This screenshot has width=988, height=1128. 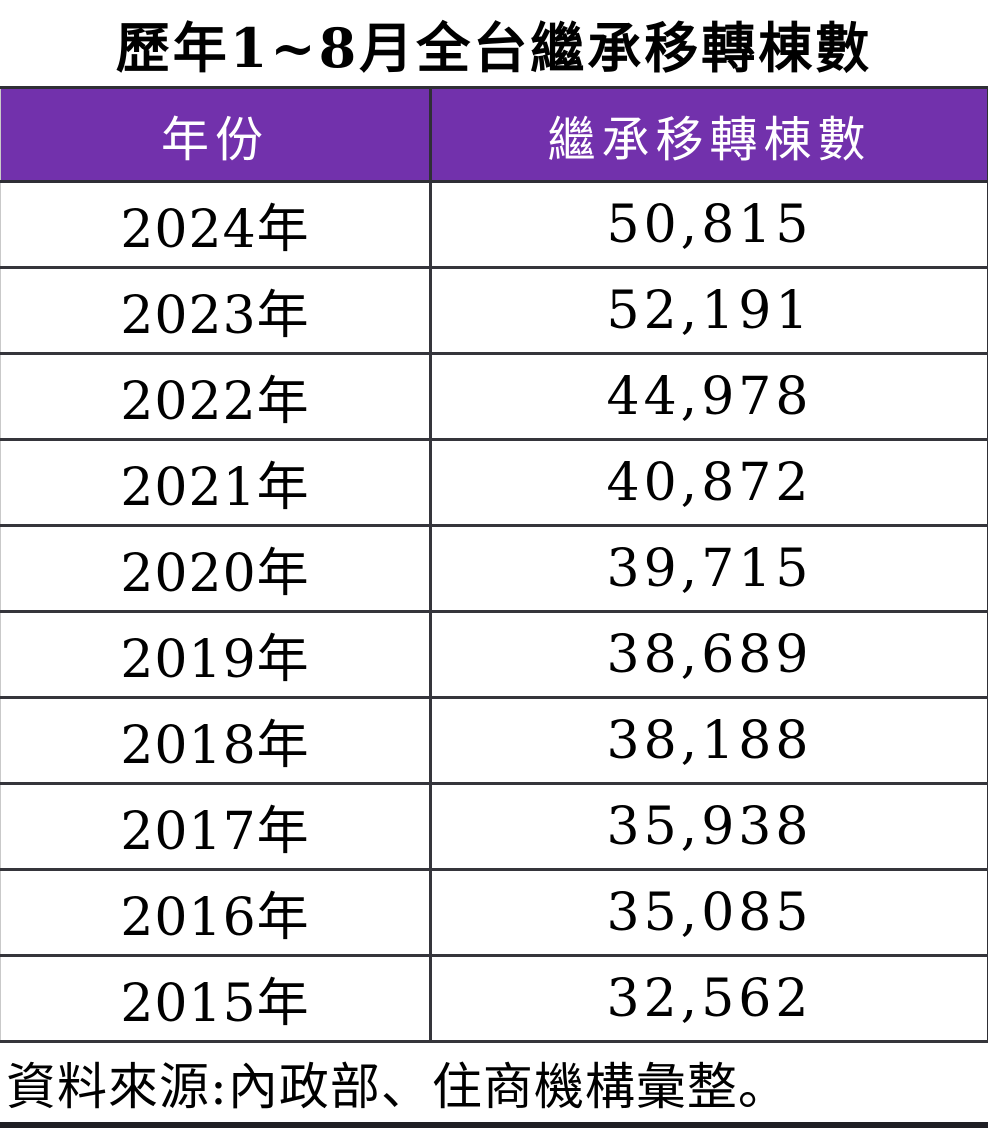 I want to click on year-cell: 2021年, so click(x=216, y=483).